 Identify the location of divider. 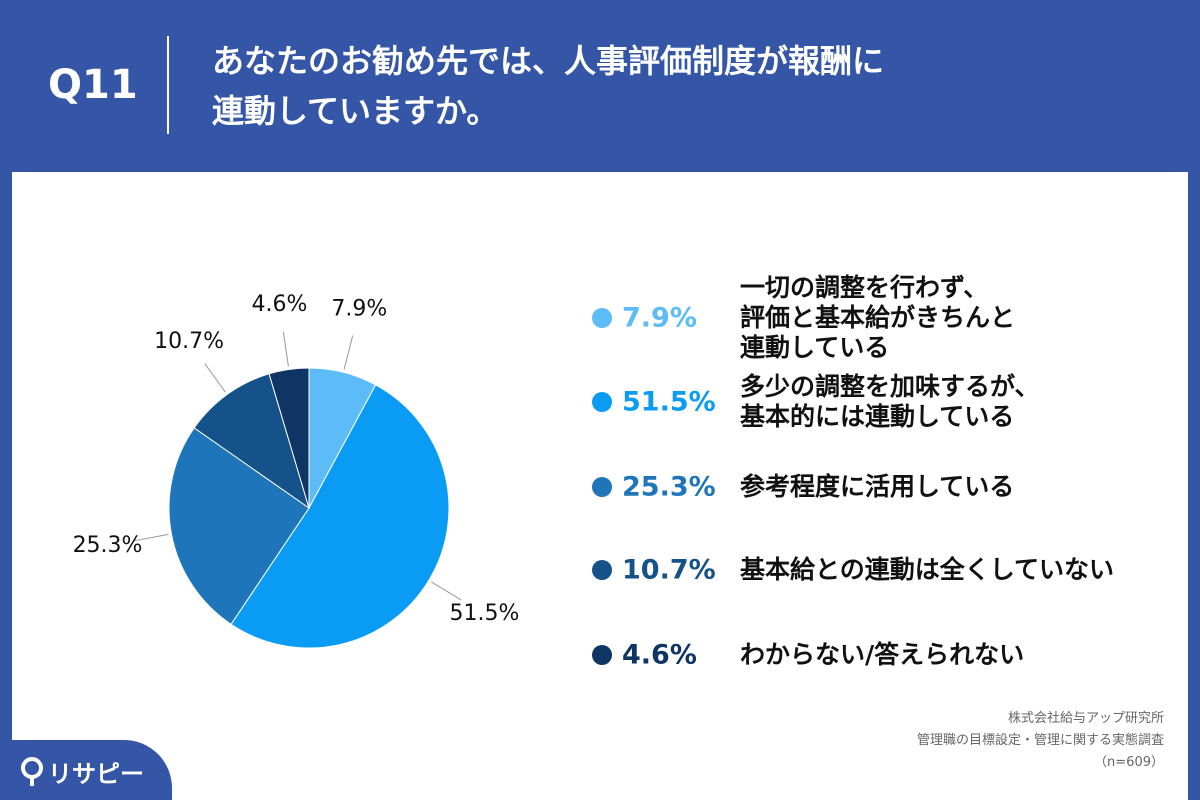
(168, 85).